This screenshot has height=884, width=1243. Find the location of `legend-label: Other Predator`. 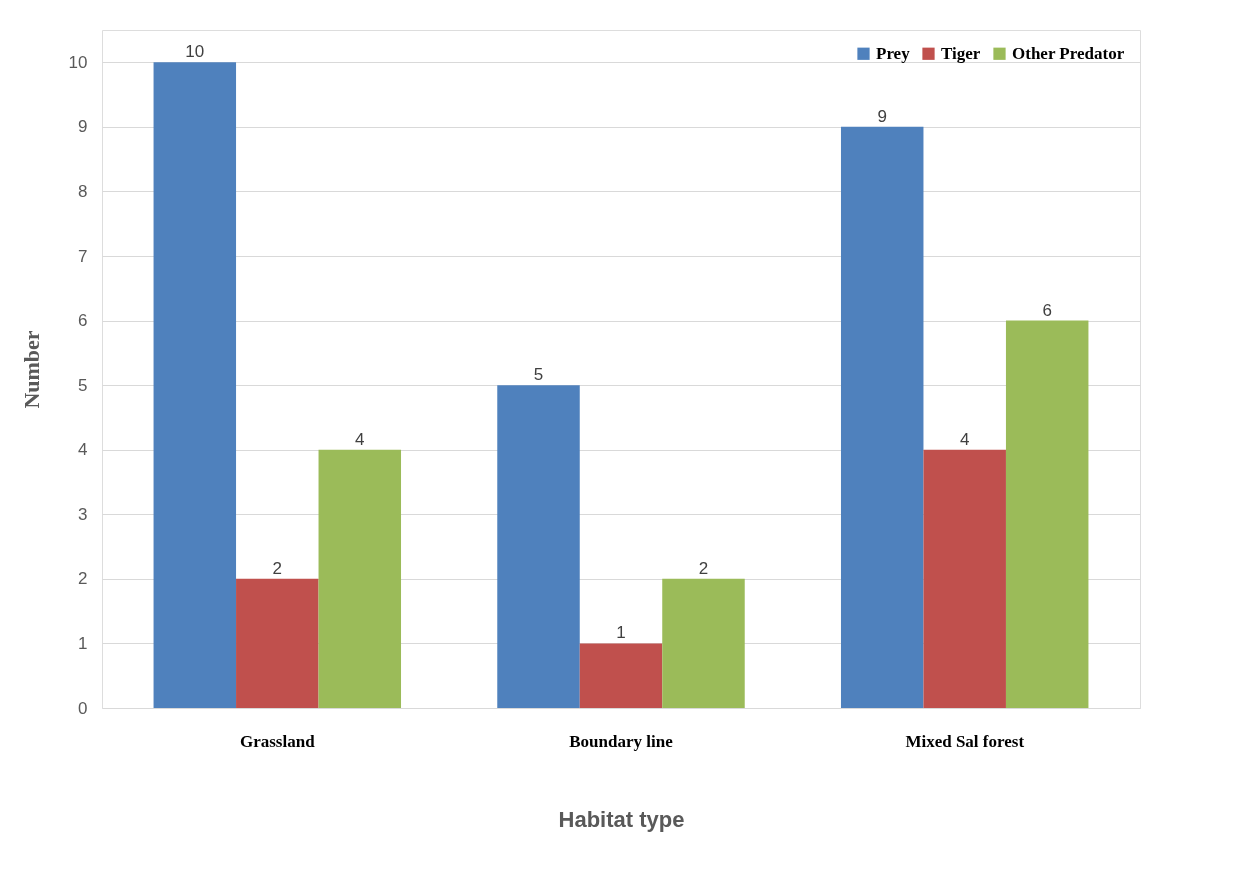

legend-label: Other Predator is located at coordinates (1068, 53).